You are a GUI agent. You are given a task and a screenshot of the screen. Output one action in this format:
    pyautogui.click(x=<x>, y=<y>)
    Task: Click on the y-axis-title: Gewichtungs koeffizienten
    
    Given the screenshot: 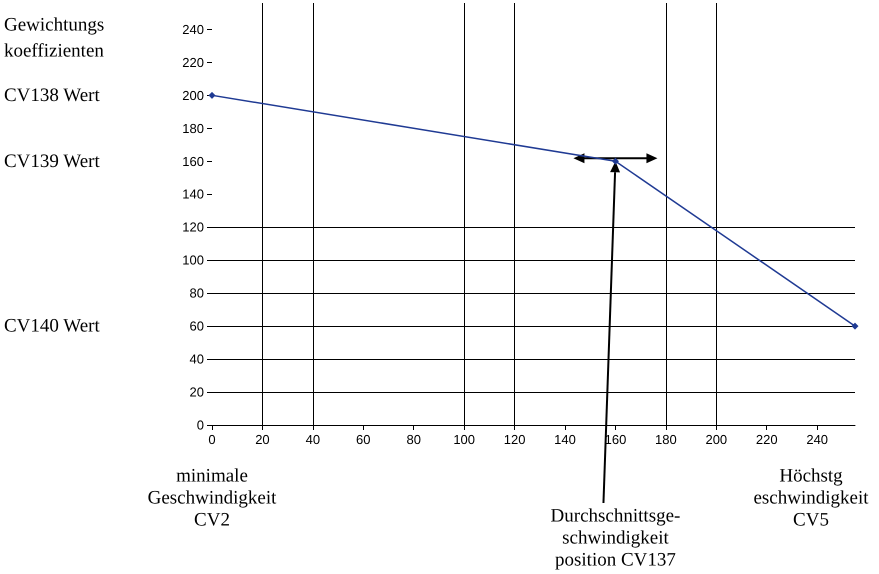 What is the action you would take?
    pyautogui.click(x=54, y=38)
    